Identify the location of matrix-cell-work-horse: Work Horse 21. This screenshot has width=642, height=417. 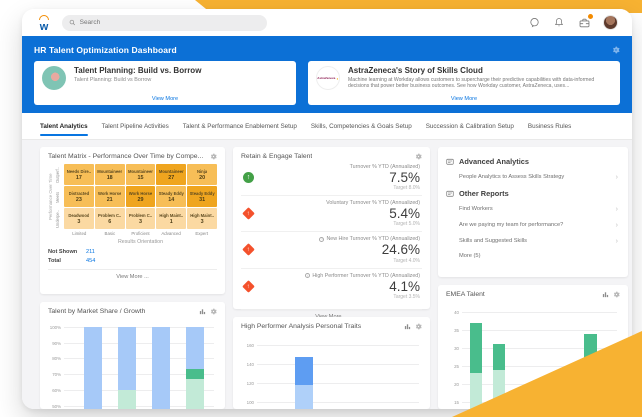
(109, 196).